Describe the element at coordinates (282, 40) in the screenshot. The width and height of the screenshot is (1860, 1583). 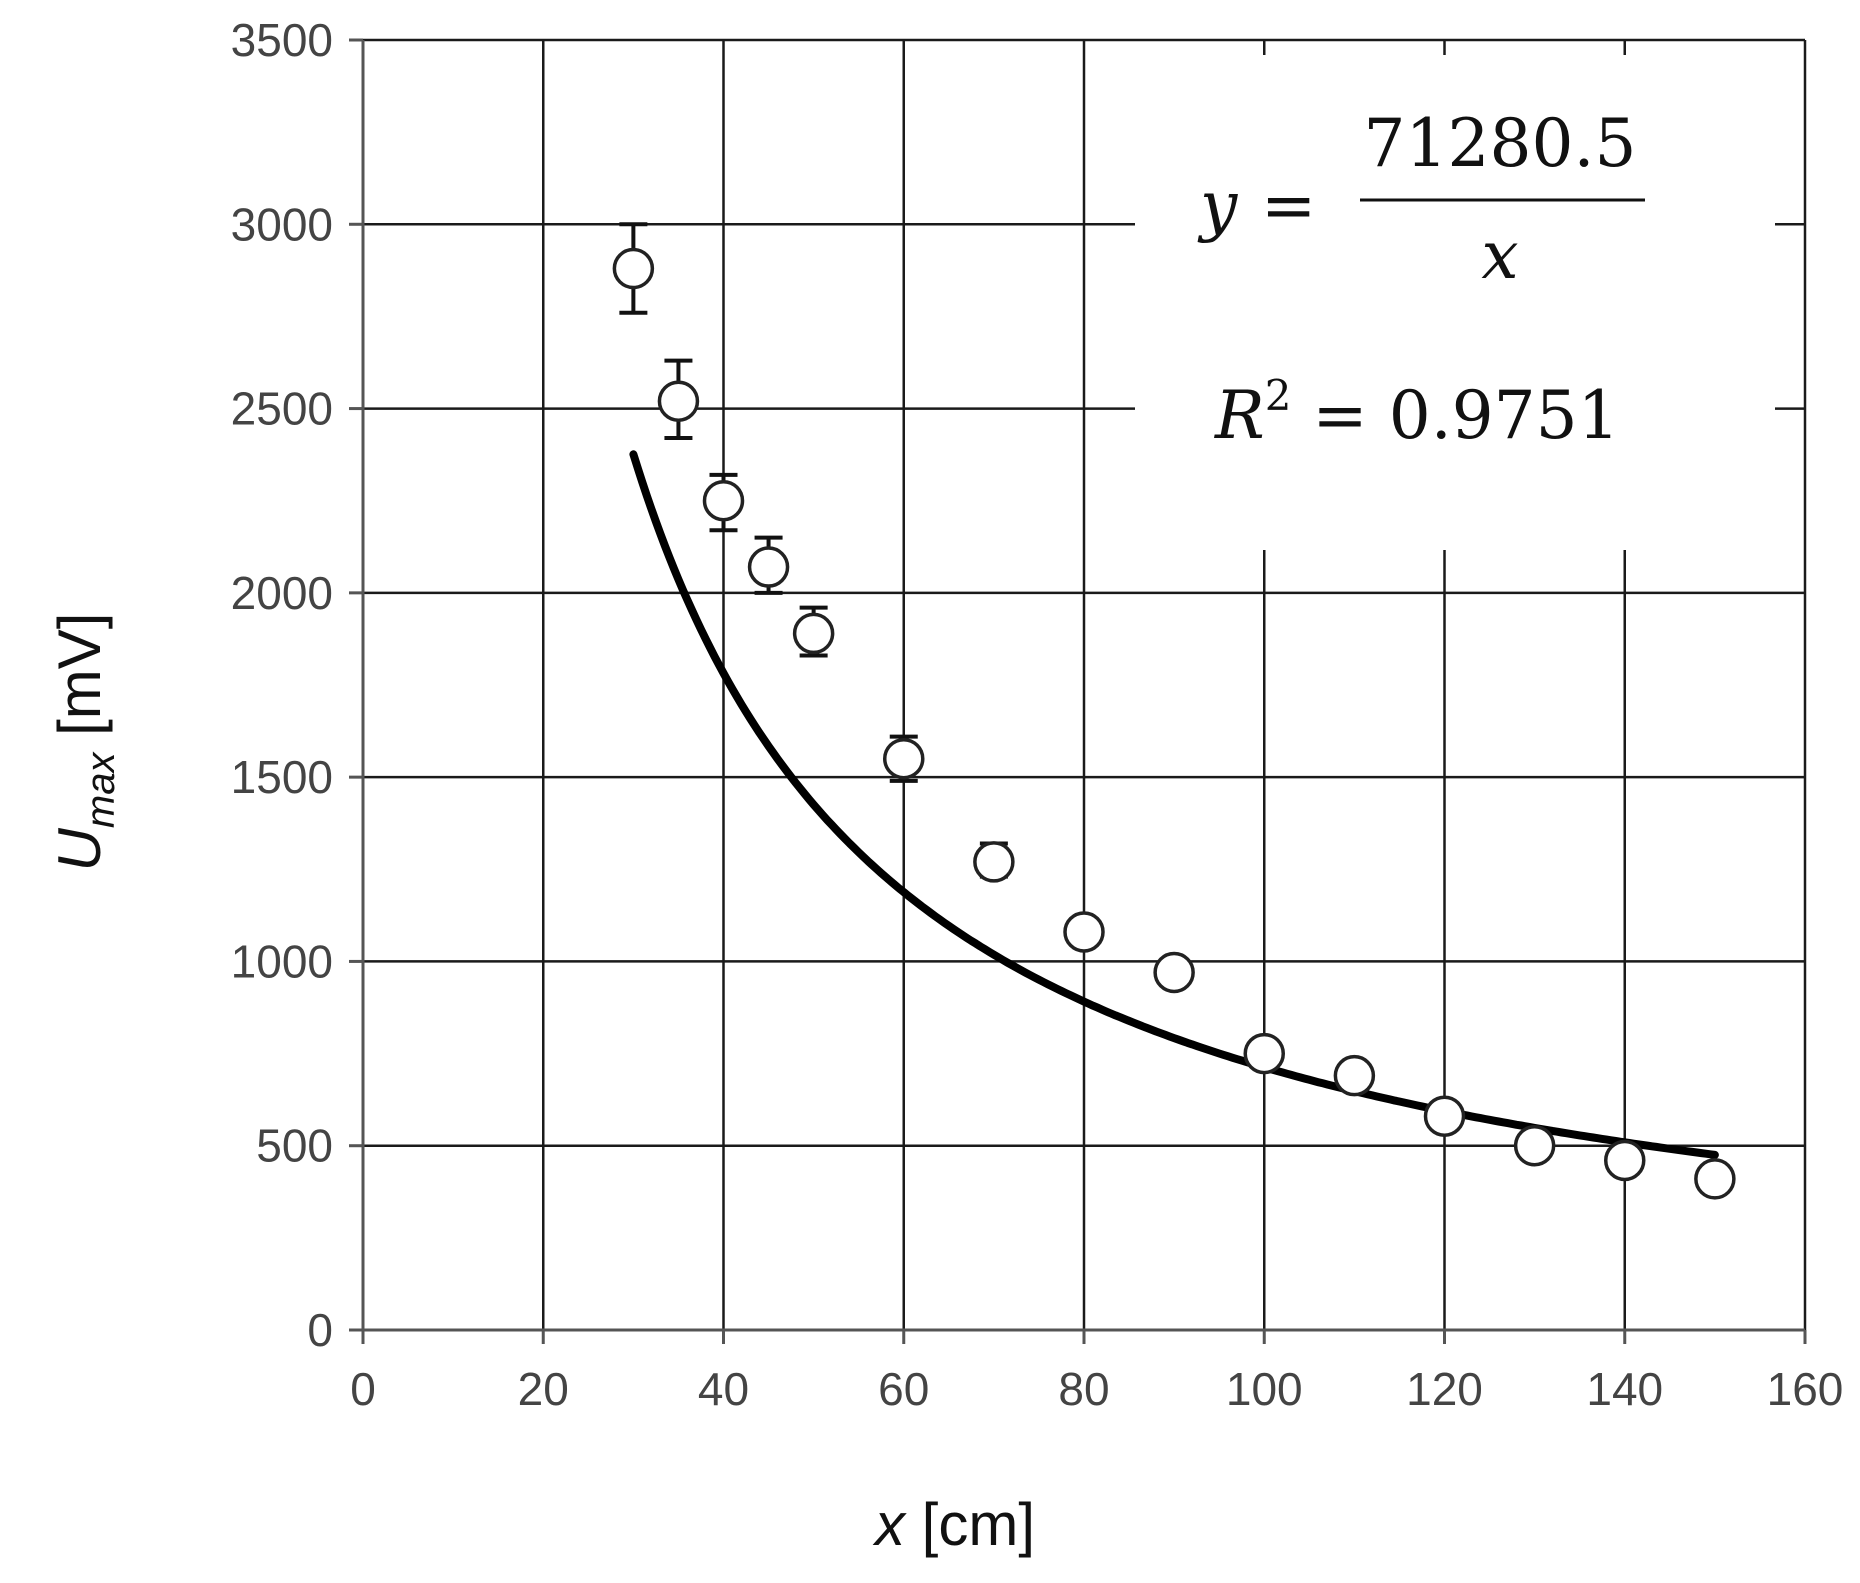
I see `y-tick-label: 3500` at that location.